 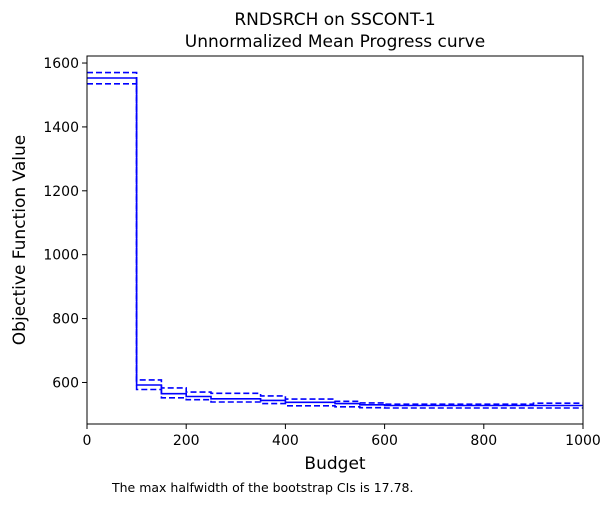 I want to click on x-tick-label: 400, so click(x=285, y=441).